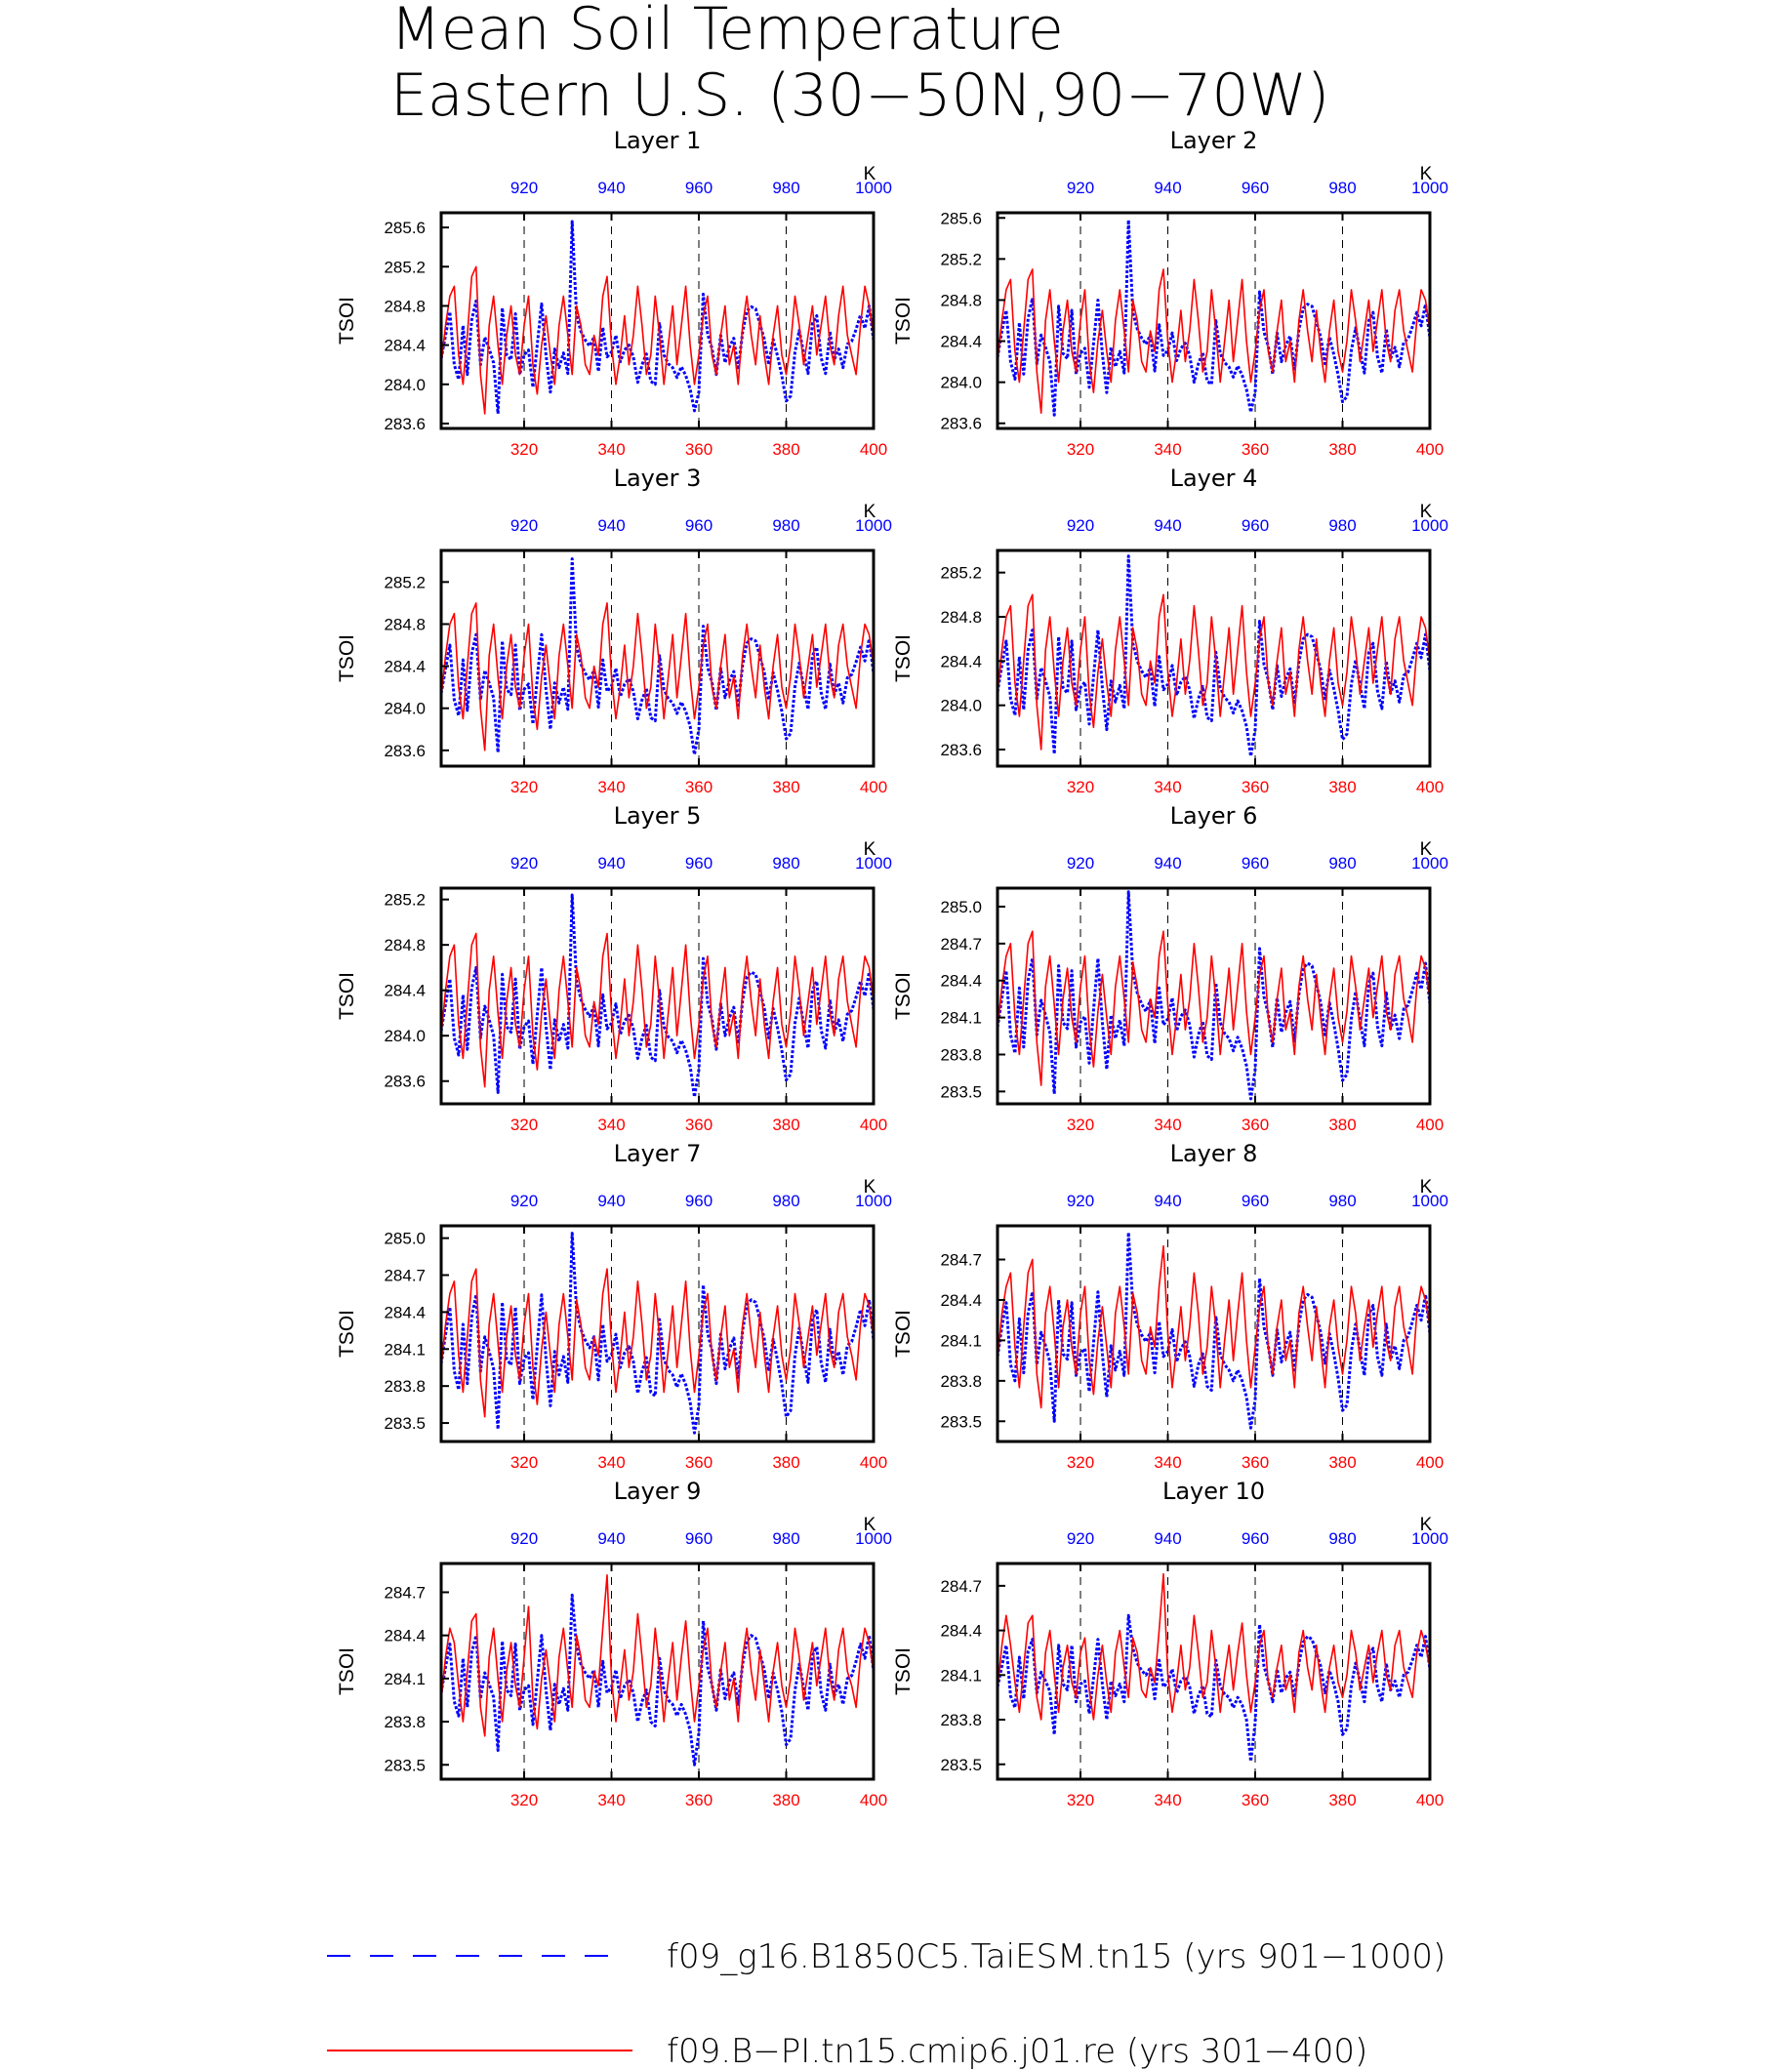  I want to click on y-tick-label: 284.8, so click(961, 618).